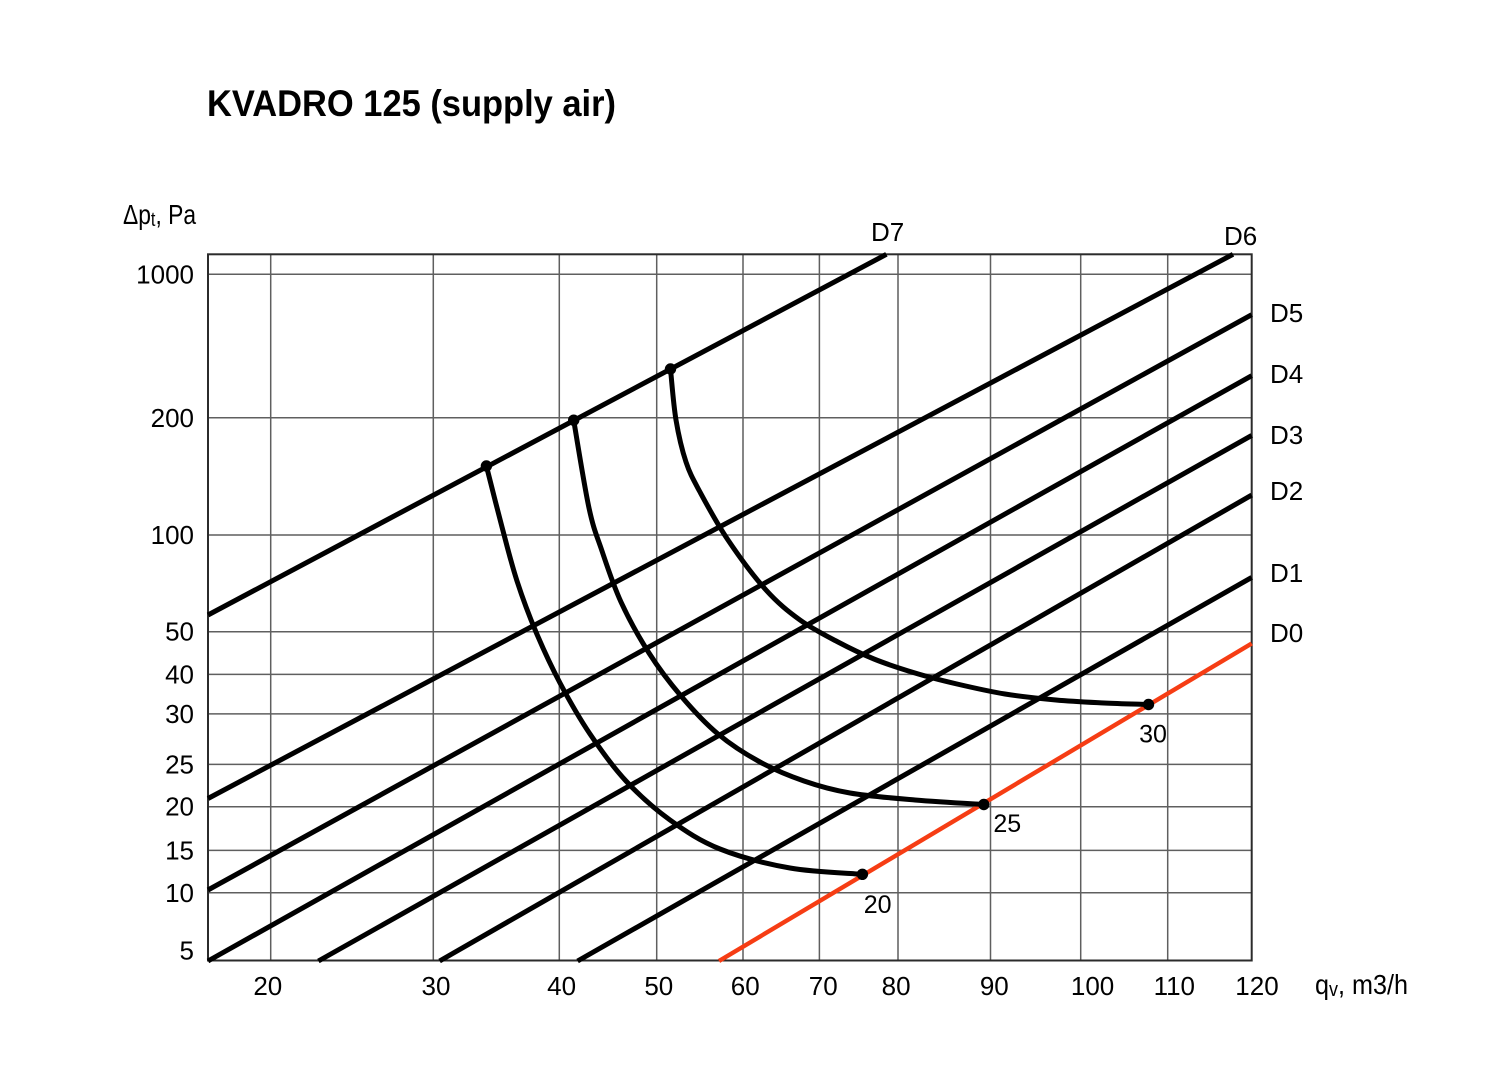 This screenshot has width=1500, height=1078. What do you see at coordinates (1286, 573) in the screenshot?
I see `svg-text: D1` at bounding box center [1286, 573].